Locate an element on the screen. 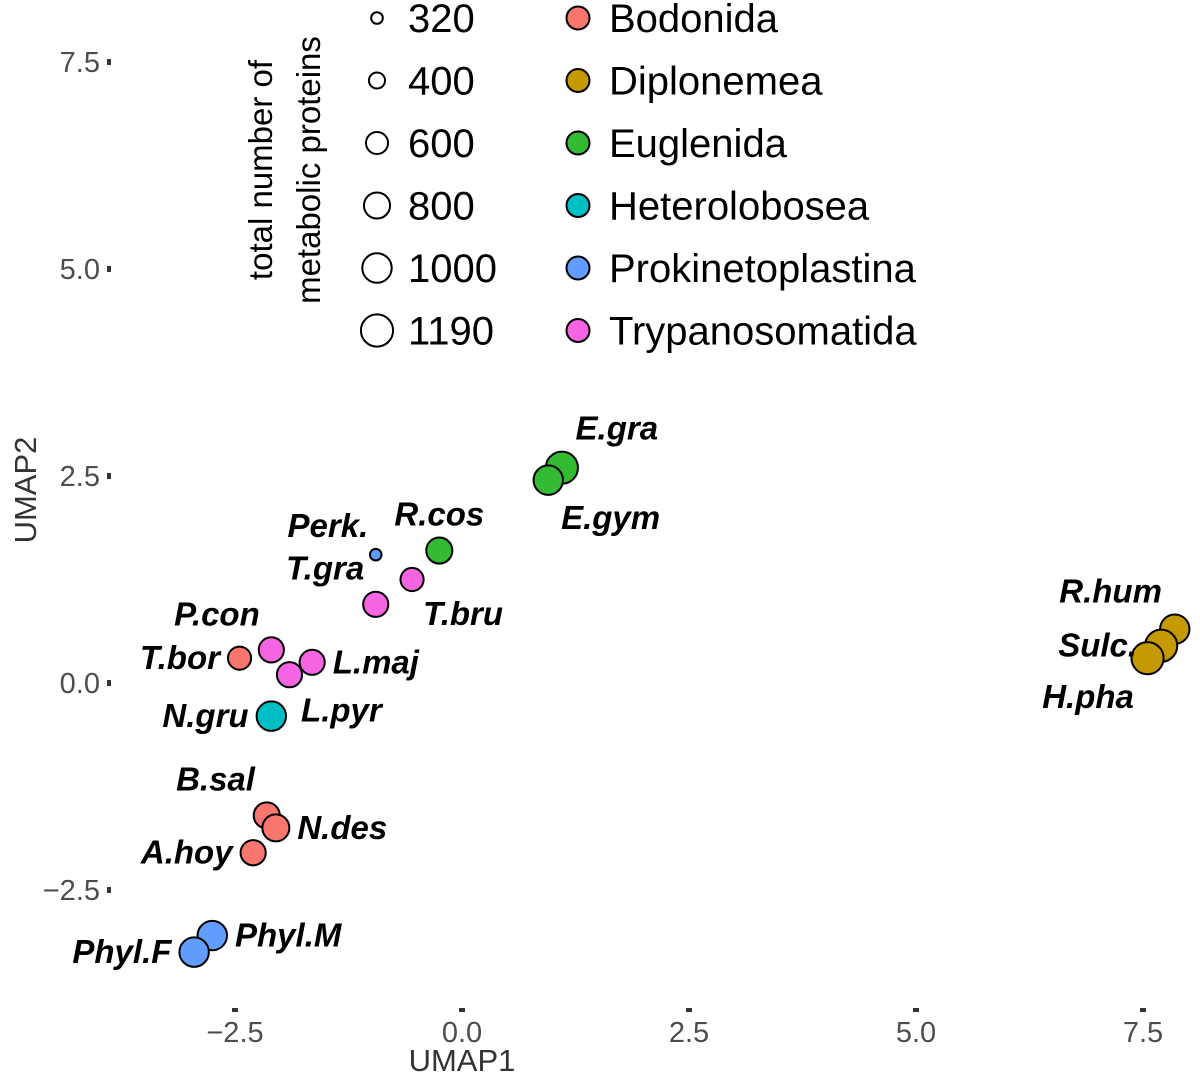  point-label: L.maj is located at coordinates (376, 661).